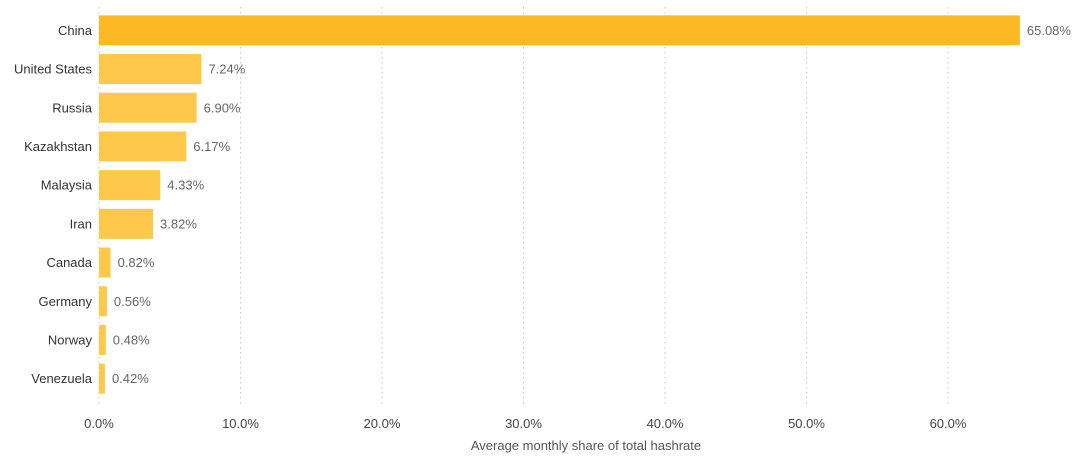 The width and height of the screenshot is (1080, 458). What do you see at coordinates (523, 423) in the screenshot?
I see `x-tick-label: 30.0%` at bounding box center [523, 423].